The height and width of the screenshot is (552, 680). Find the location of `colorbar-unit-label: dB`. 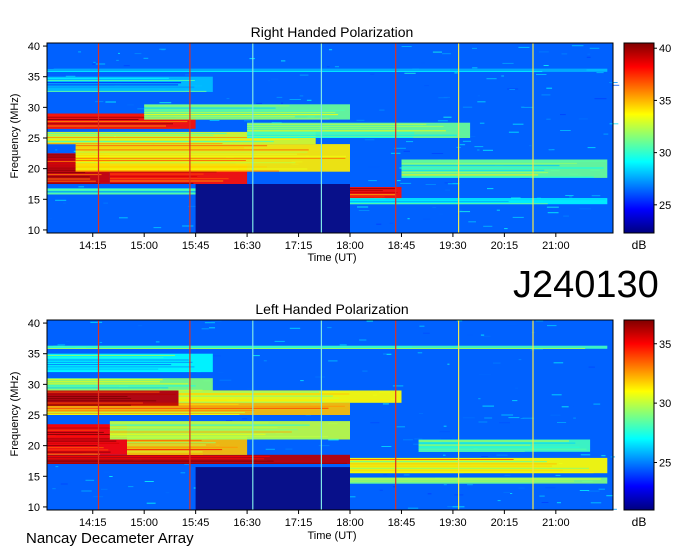

colorbar-unit-label: dB is located at coordinates (639, 245).